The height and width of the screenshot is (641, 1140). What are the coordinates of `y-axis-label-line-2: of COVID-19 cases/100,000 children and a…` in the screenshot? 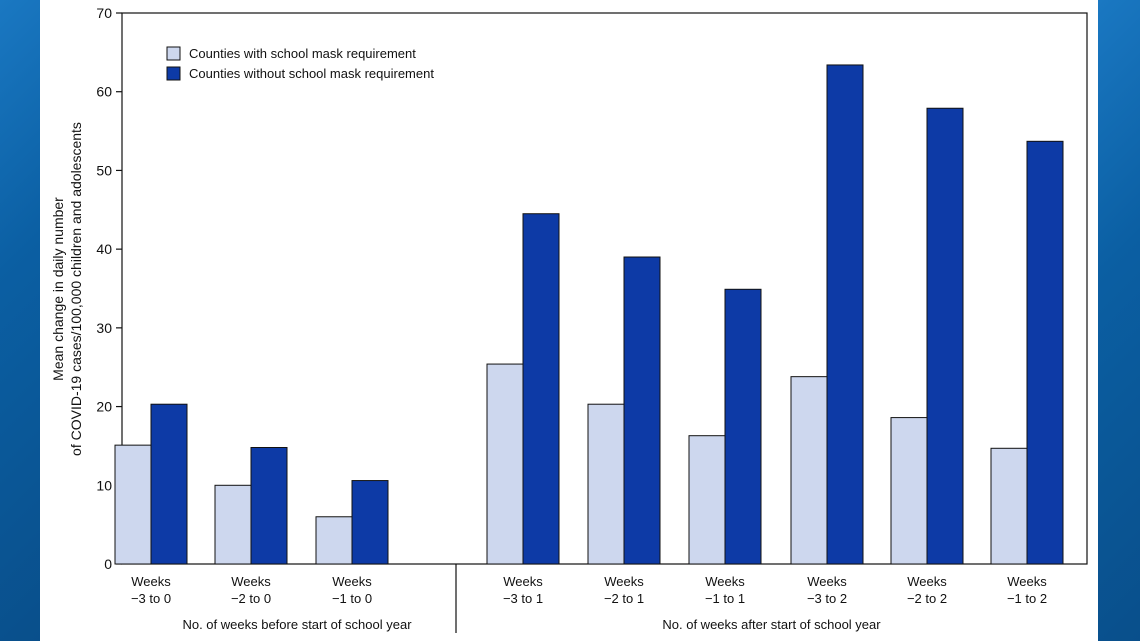 It's located at (76, 289).